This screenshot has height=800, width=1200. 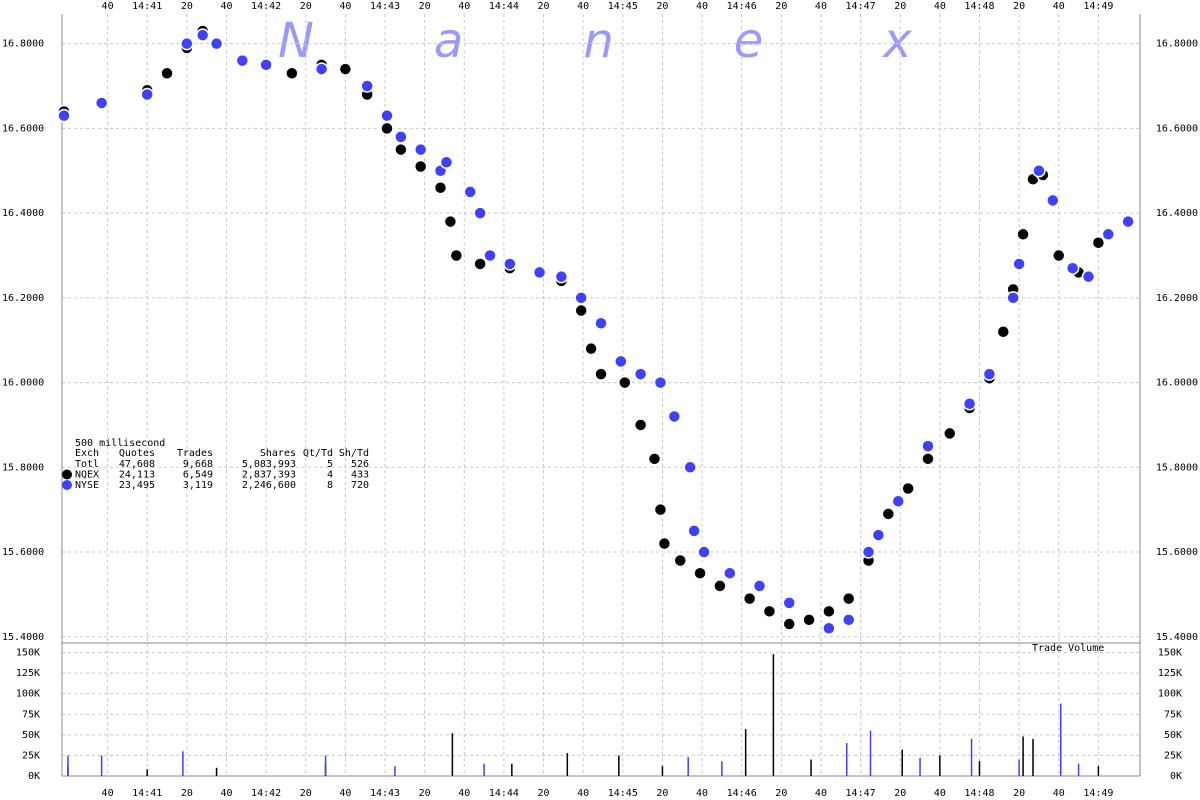 What do you see at coordinates (28, 653) in the screenshot?
I see `y-tick-label: 150K` at bounding box center [28, 653].